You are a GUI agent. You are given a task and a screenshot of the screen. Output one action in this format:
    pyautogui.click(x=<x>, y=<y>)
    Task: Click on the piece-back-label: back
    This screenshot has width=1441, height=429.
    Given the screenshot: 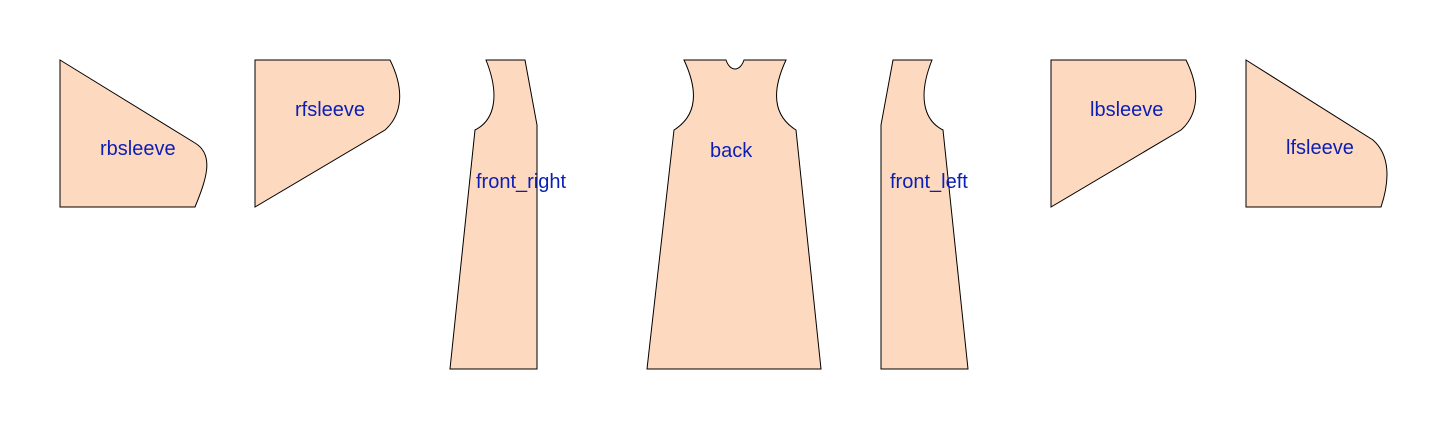 What is the action you would take?
    pyautogui.click(x=731, y=151)
    